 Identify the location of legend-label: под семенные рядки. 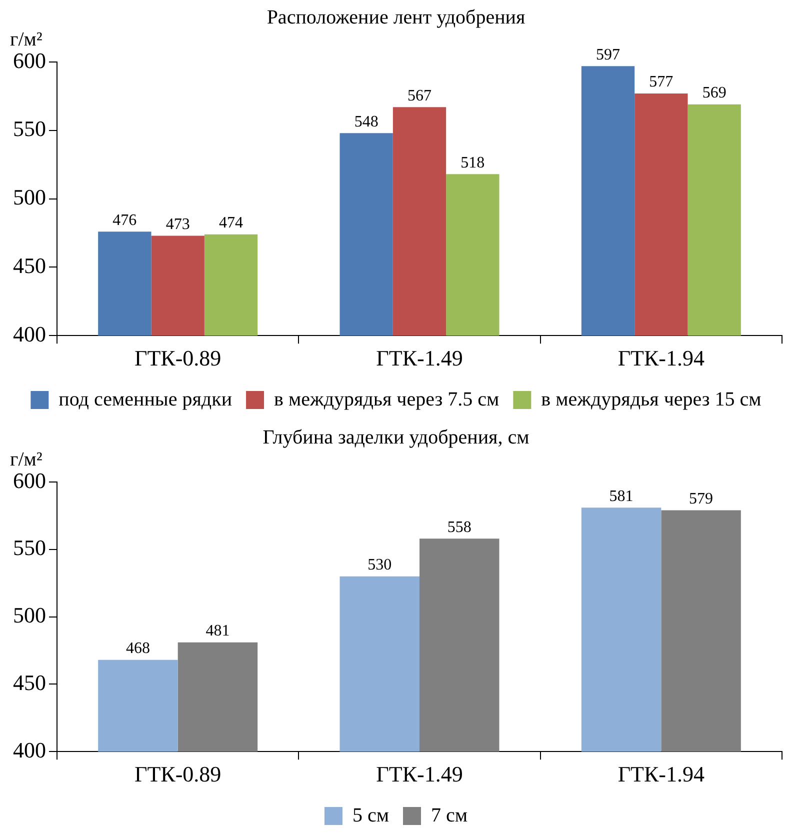
(145, 399).